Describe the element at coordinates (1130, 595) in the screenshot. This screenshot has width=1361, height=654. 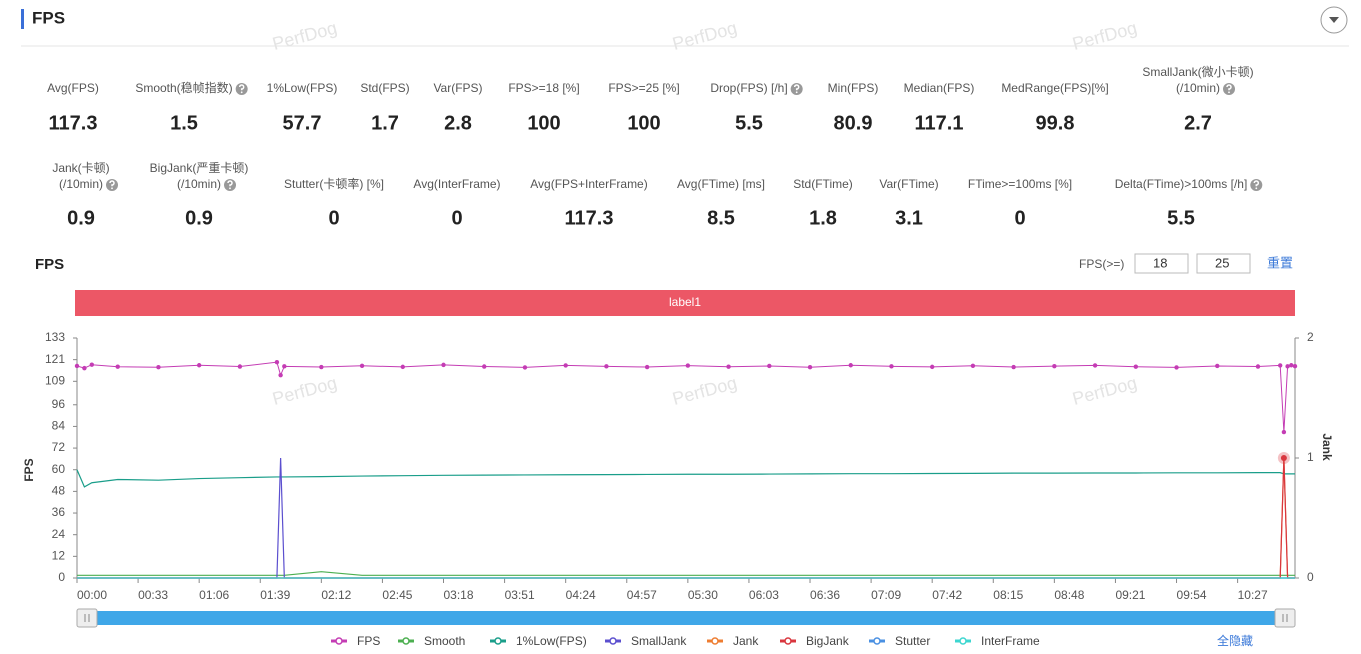
I see `x-tick-label: 09:21` at that location.